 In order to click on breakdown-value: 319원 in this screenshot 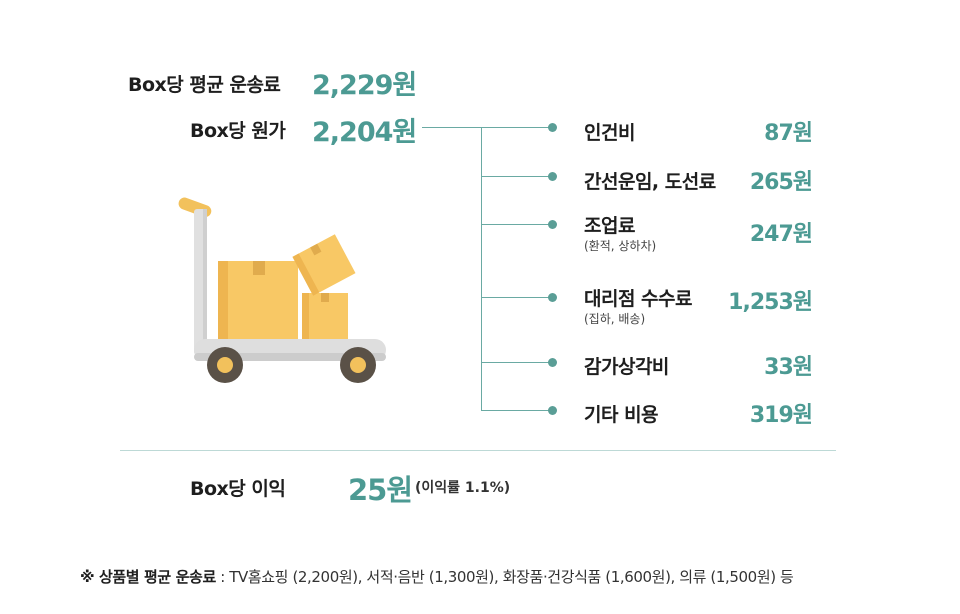, I will do `click(781, 415)`.